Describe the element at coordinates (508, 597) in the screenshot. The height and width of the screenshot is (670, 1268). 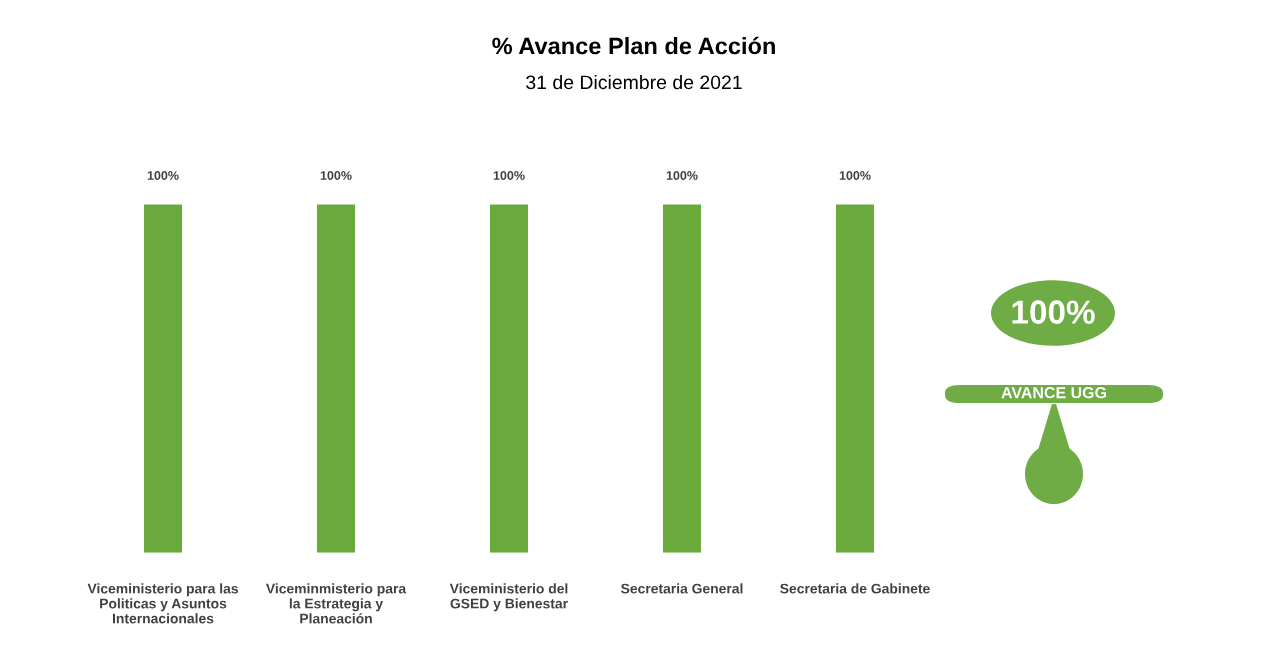
I see `x-tick-label: Viceministerio del GSED y Bienestar` at that location.